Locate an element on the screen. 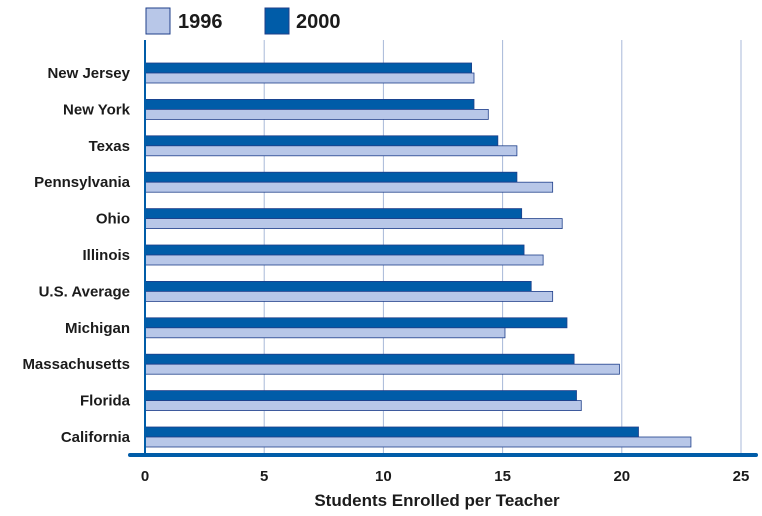  bar-2000-pennsylvania is located at coordinates (331, 177).